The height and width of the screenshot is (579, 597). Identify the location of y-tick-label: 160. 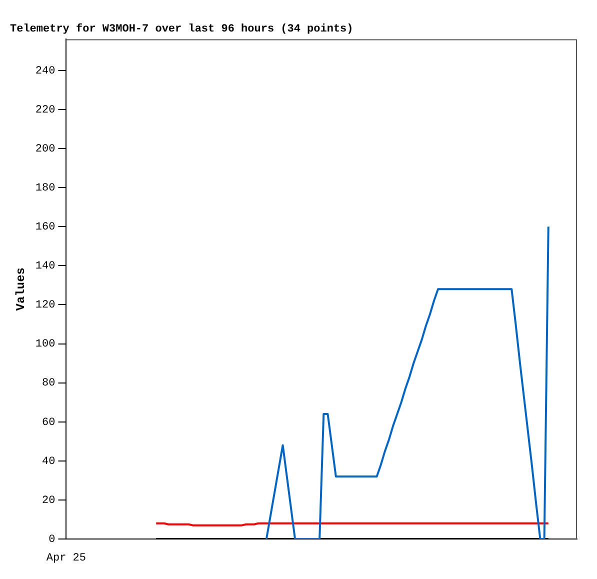
(45, 228).